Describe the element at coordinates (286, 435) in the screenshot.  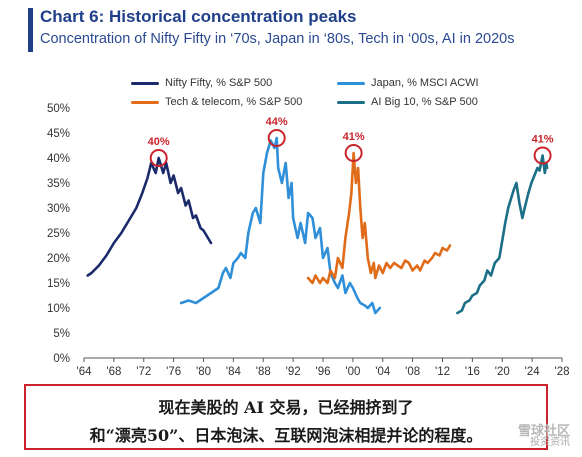
I see `caption-line-2: 和“漂亮50”、日本泡沫、互联网泡沫相提并论的程度。` at that location.